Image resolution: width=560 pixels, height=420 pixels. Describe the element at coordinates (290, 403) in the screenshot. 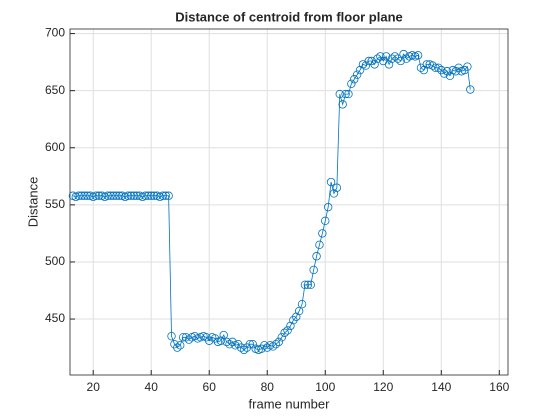

I see `x-axis-label: frame number` at that location.